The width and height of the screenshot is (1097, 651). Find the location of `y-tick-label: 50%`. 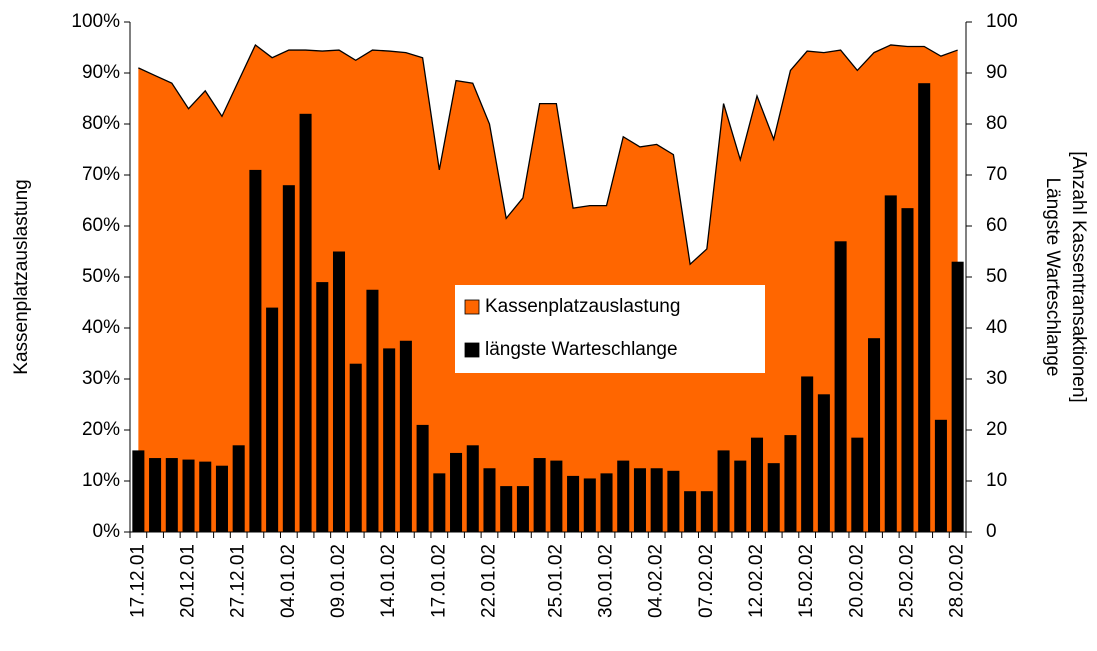

y-tick-label: 50% is located at coordinates (101, 276).